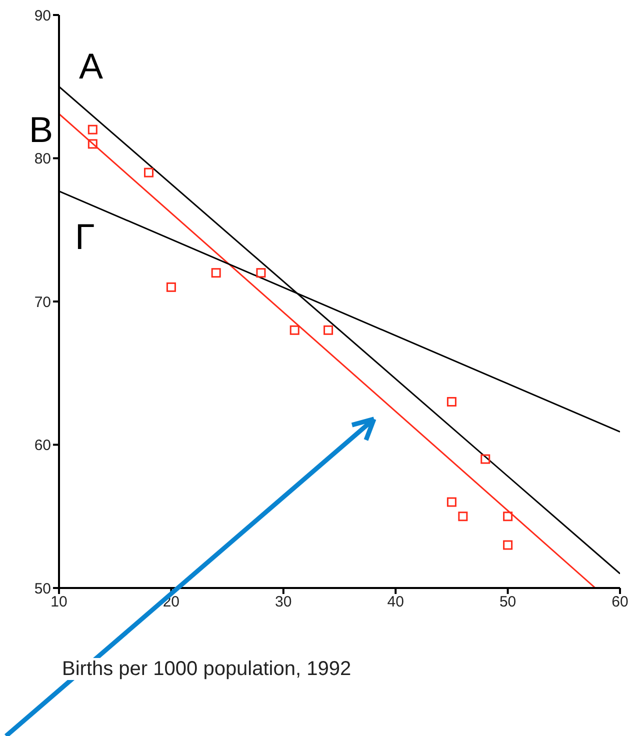  Describe the element at coordinates (42, 445) in the screenshot. I see `y-tick-label: 60` at that location.